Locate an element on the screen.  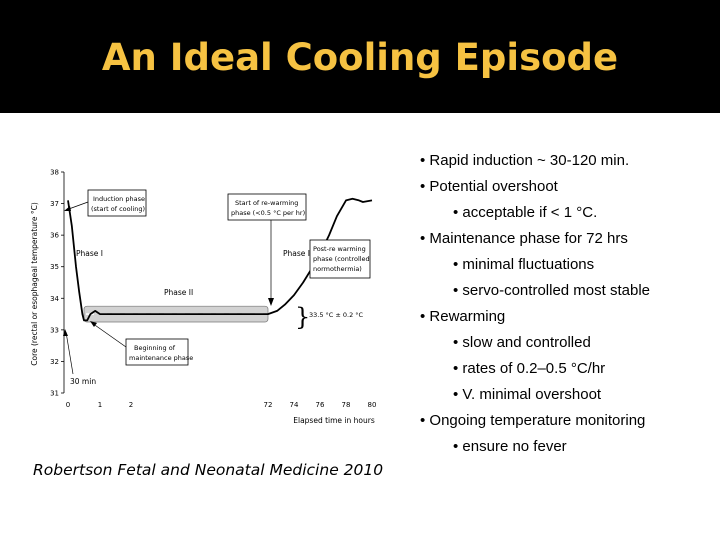
bullet-item: • Rewarming is located at coordinates (463, 316).